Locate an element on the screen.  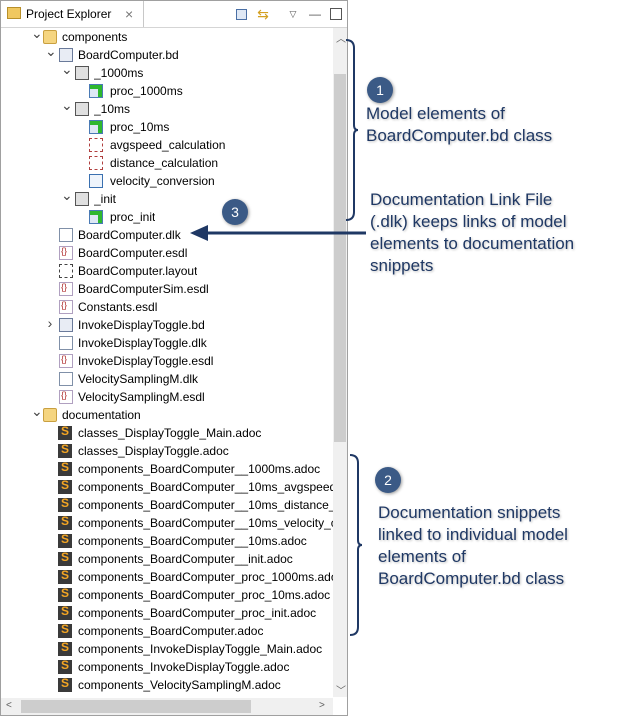
tree-item: ⌄ BoardComputer.bd is located at coordinates (167, 53).